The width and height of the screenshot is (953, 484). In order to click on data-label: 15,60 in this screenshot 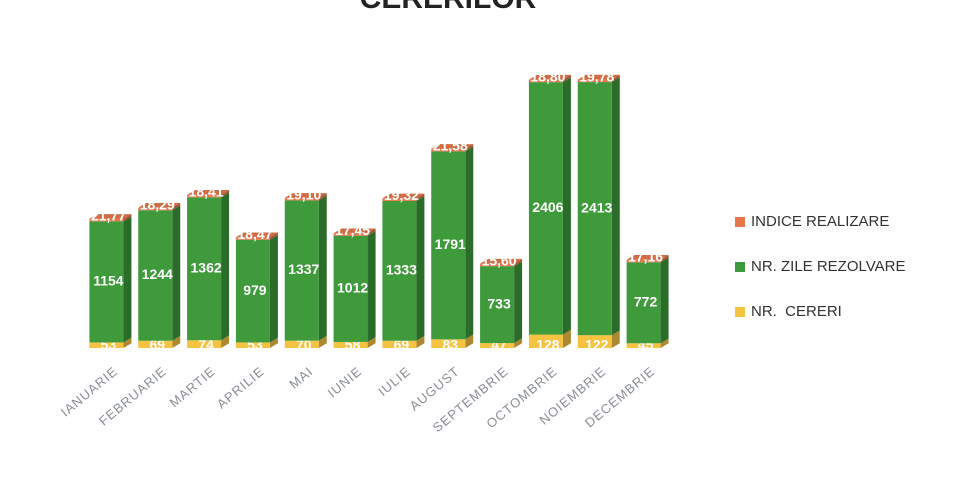, I will do `click(499, 260)`.